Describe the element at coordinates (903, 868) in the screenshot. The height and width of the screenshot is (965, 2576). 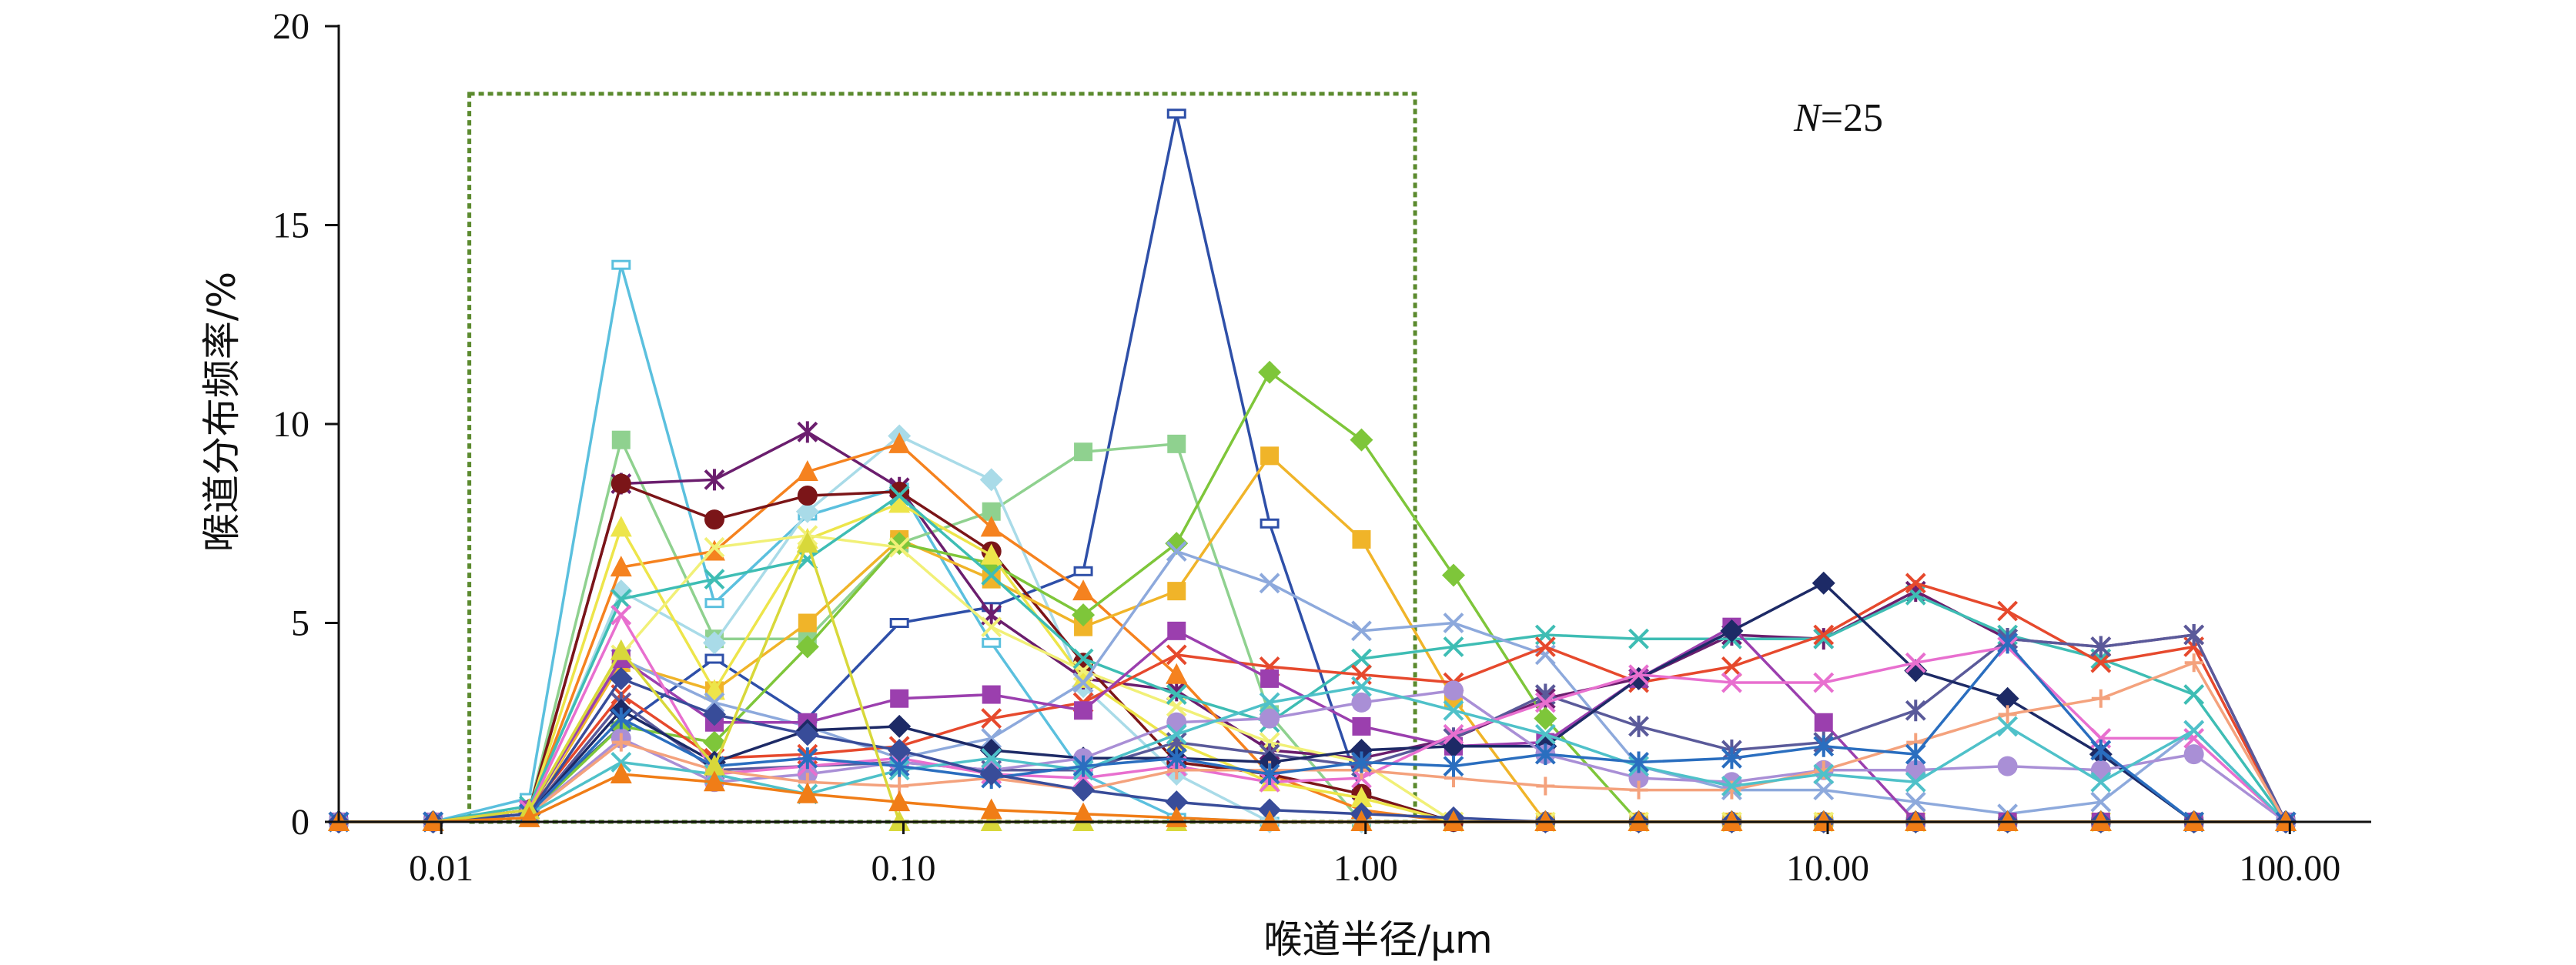
I see `x-tick-label: 0.10` at that location.